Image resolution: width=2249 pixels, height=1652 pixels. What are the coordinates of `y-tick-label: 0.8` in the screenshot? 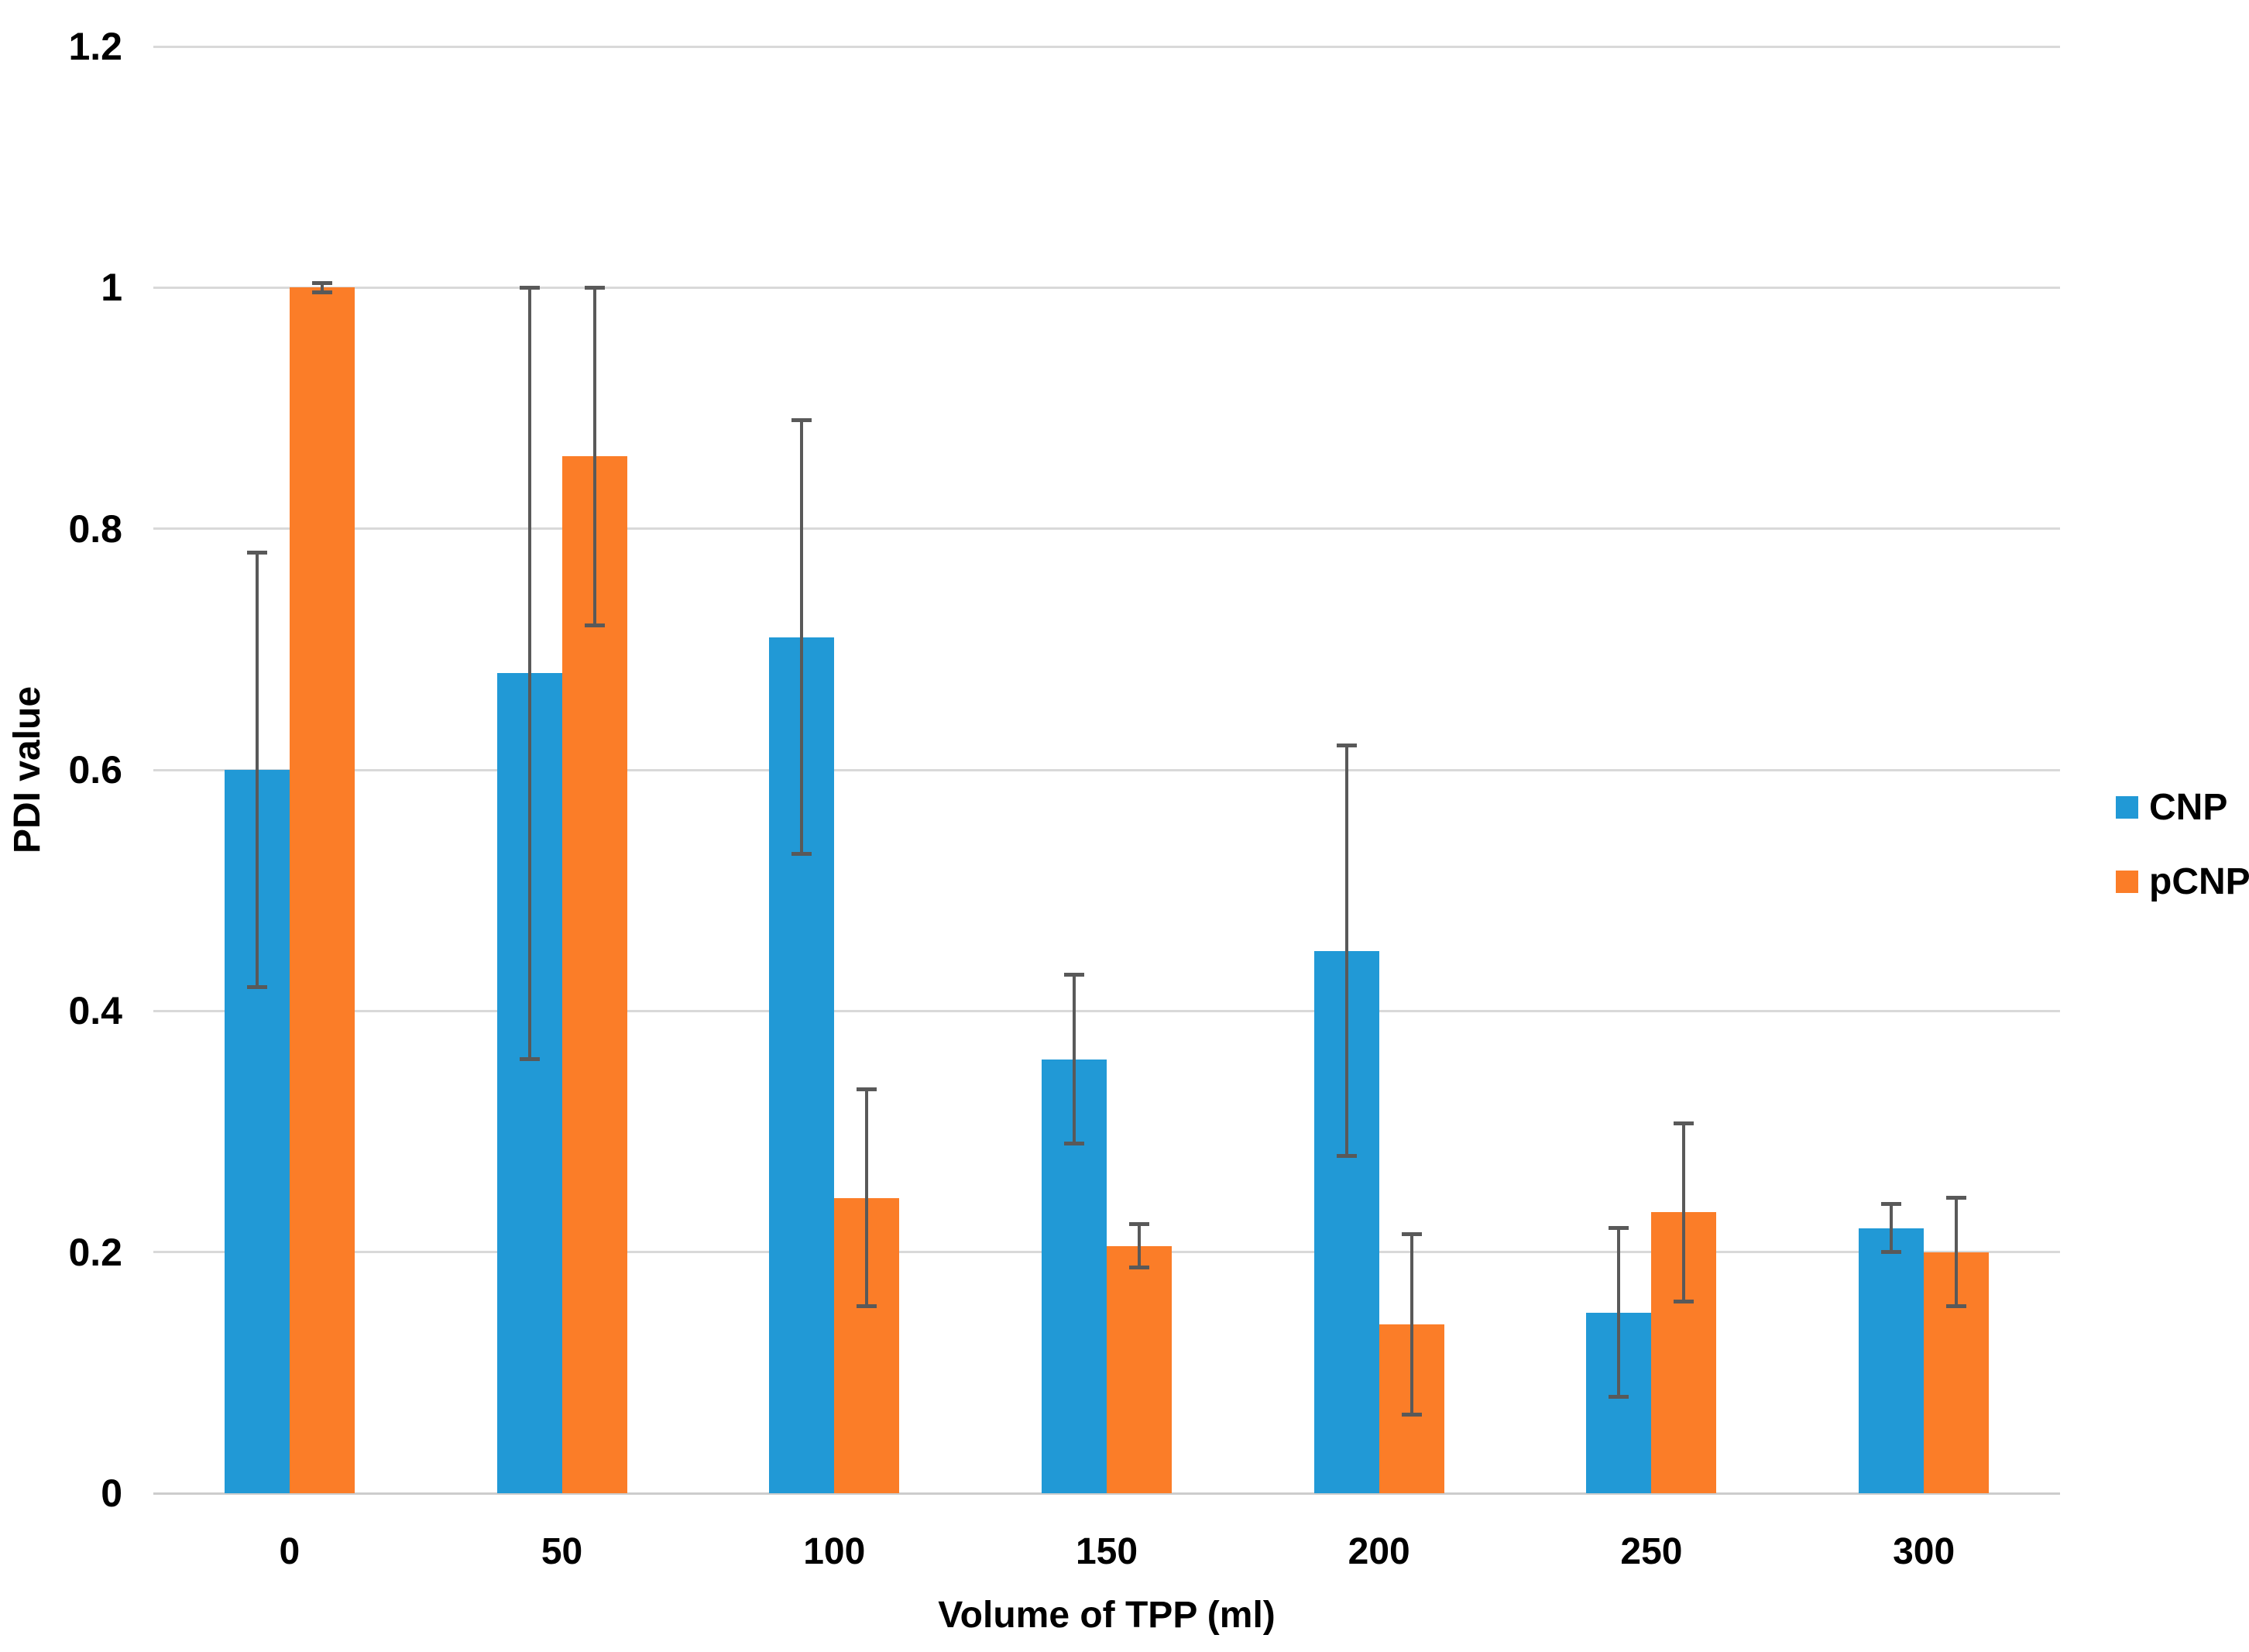 It's located at (95, 529).